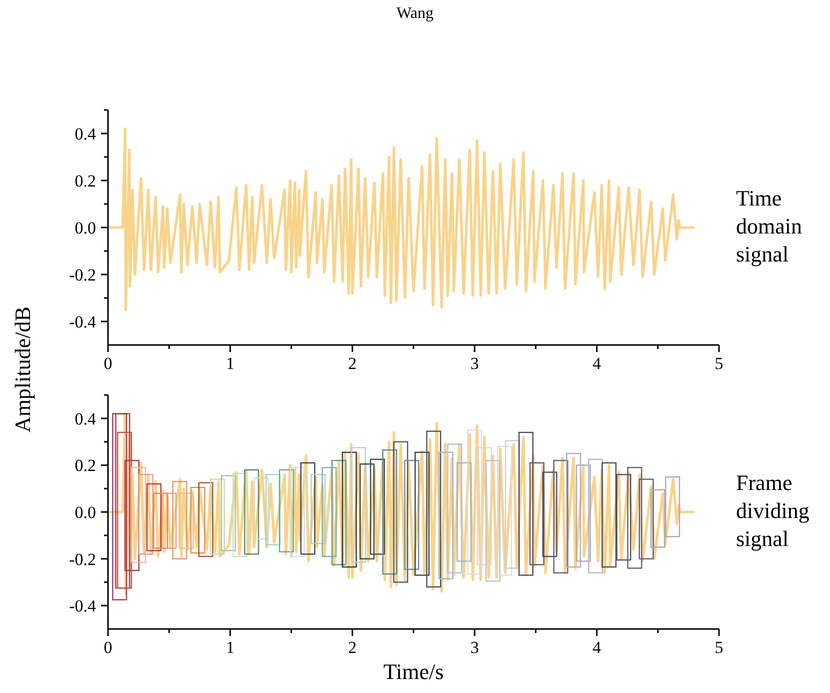 The height and width of the screenshot is (693, 830). What do you see at coordinates (413, 671) in the screenshot?
I see `x-axis-title: Time/s` at bounding box center [413, 671].